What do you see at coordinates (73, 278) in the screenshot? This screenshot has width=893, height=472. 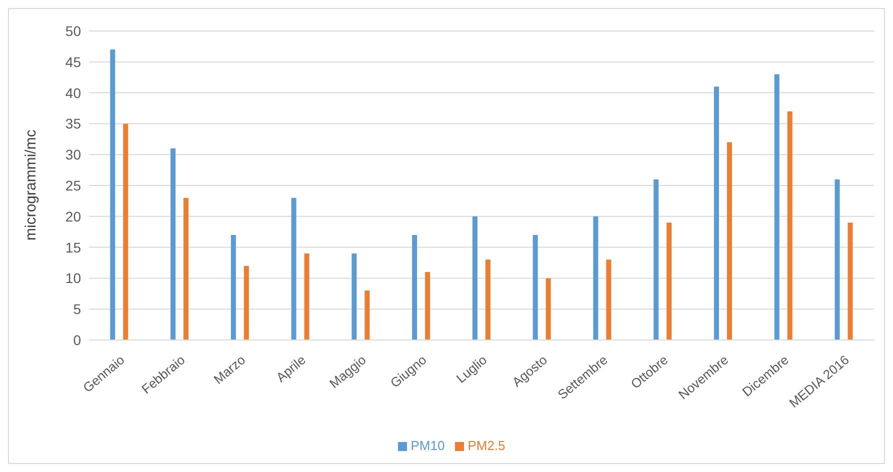 I see `y-tick-label: 10` at bounding box center [73, 278].